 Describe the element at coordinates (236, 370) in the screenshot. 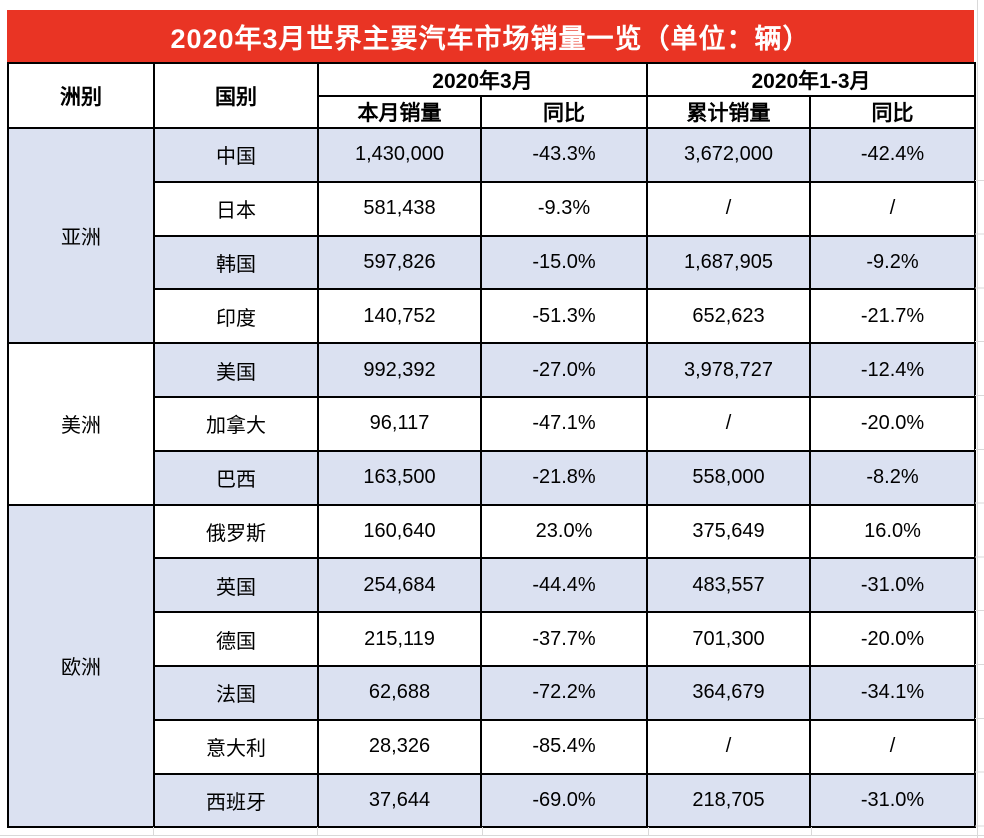

I see `country-cell: 美国` at that location.